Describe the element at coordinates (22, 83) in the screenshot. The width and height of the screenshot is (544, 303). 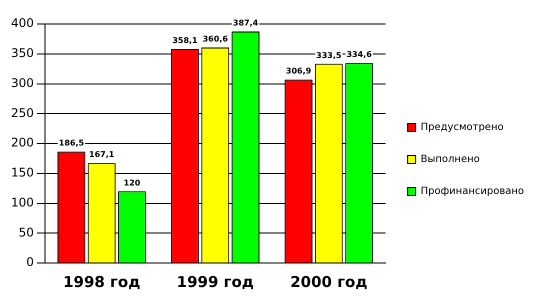
I see `y-tick-label: 300` at that location.